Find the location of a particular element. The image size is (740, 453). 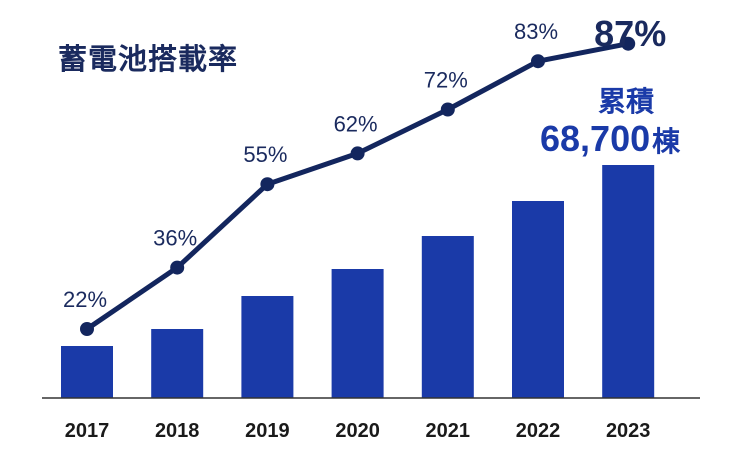

x-tick-labels: 2017 2018 2019 2020 2021 2022 2023 is located at coordinates (358, 431).